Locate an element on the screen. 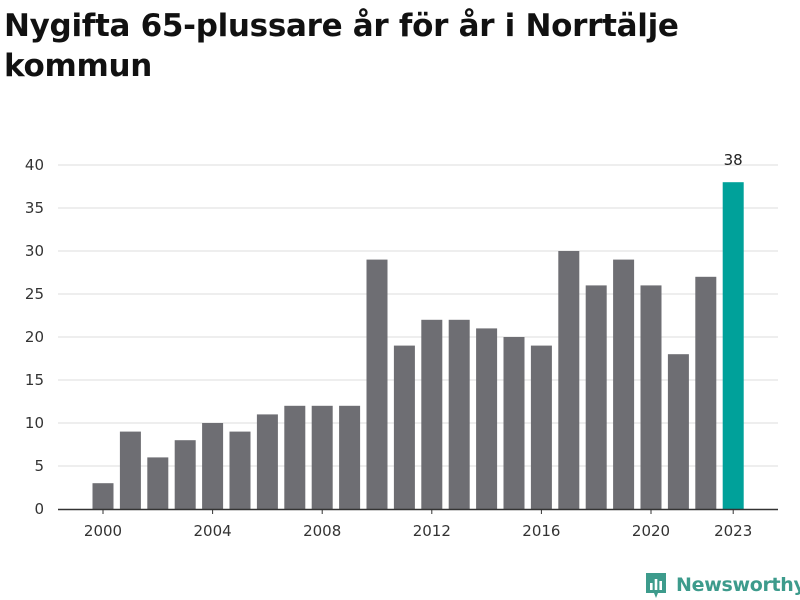 This screenshot has height=600, width=800. bar-2010 is located at coordinates (377, 384).